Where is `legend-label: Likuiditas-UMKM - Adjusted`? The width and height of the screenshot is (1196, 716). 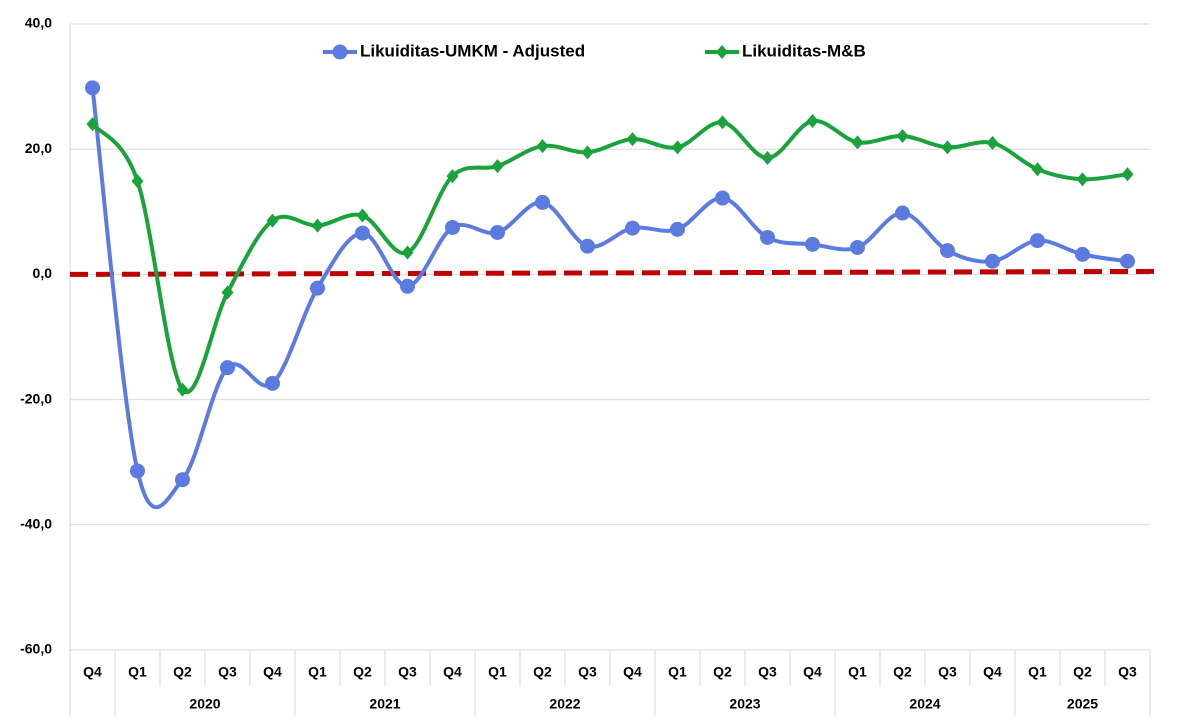 legend-label: Likuiditas-UMKM - Adjusted is located at coordinates (472, 50).